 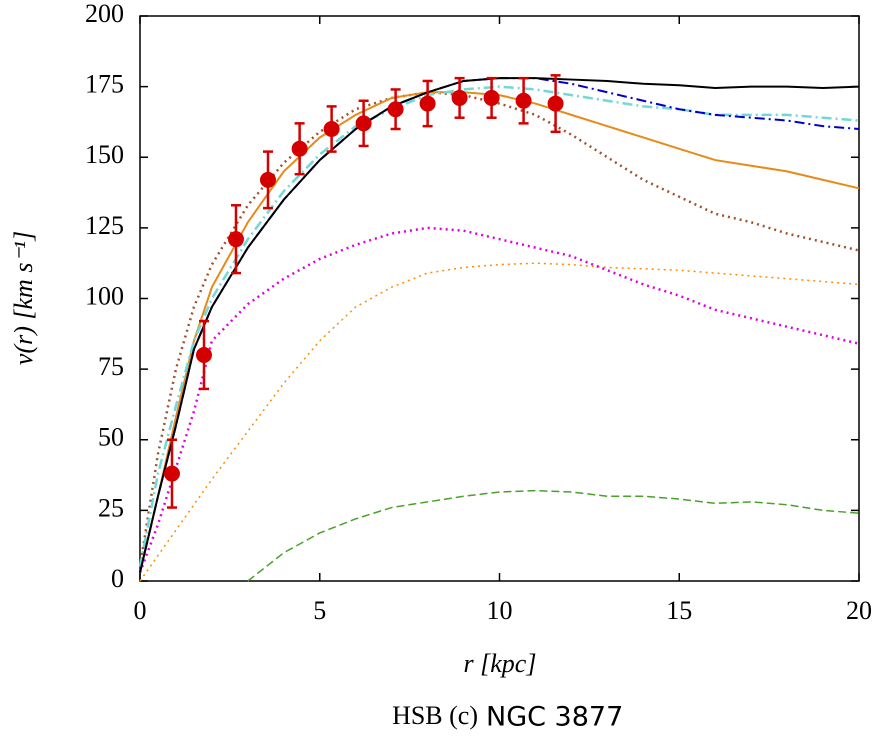 What do you see at coordinates (500, 663) in the screenshot?
I see `x-axis-label: r [kpc]` at bounding box center [500, 663].